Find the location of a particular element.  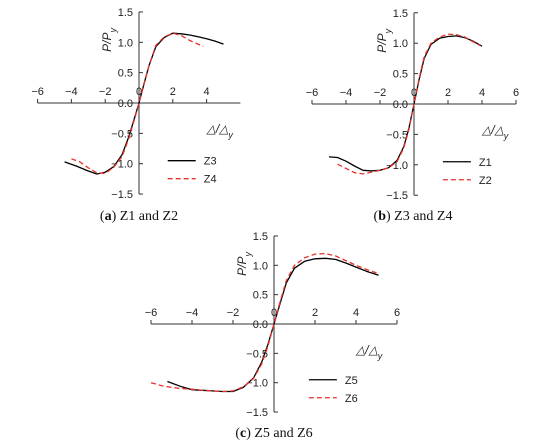

series-line-z6 is located at coordinates (263, 322).